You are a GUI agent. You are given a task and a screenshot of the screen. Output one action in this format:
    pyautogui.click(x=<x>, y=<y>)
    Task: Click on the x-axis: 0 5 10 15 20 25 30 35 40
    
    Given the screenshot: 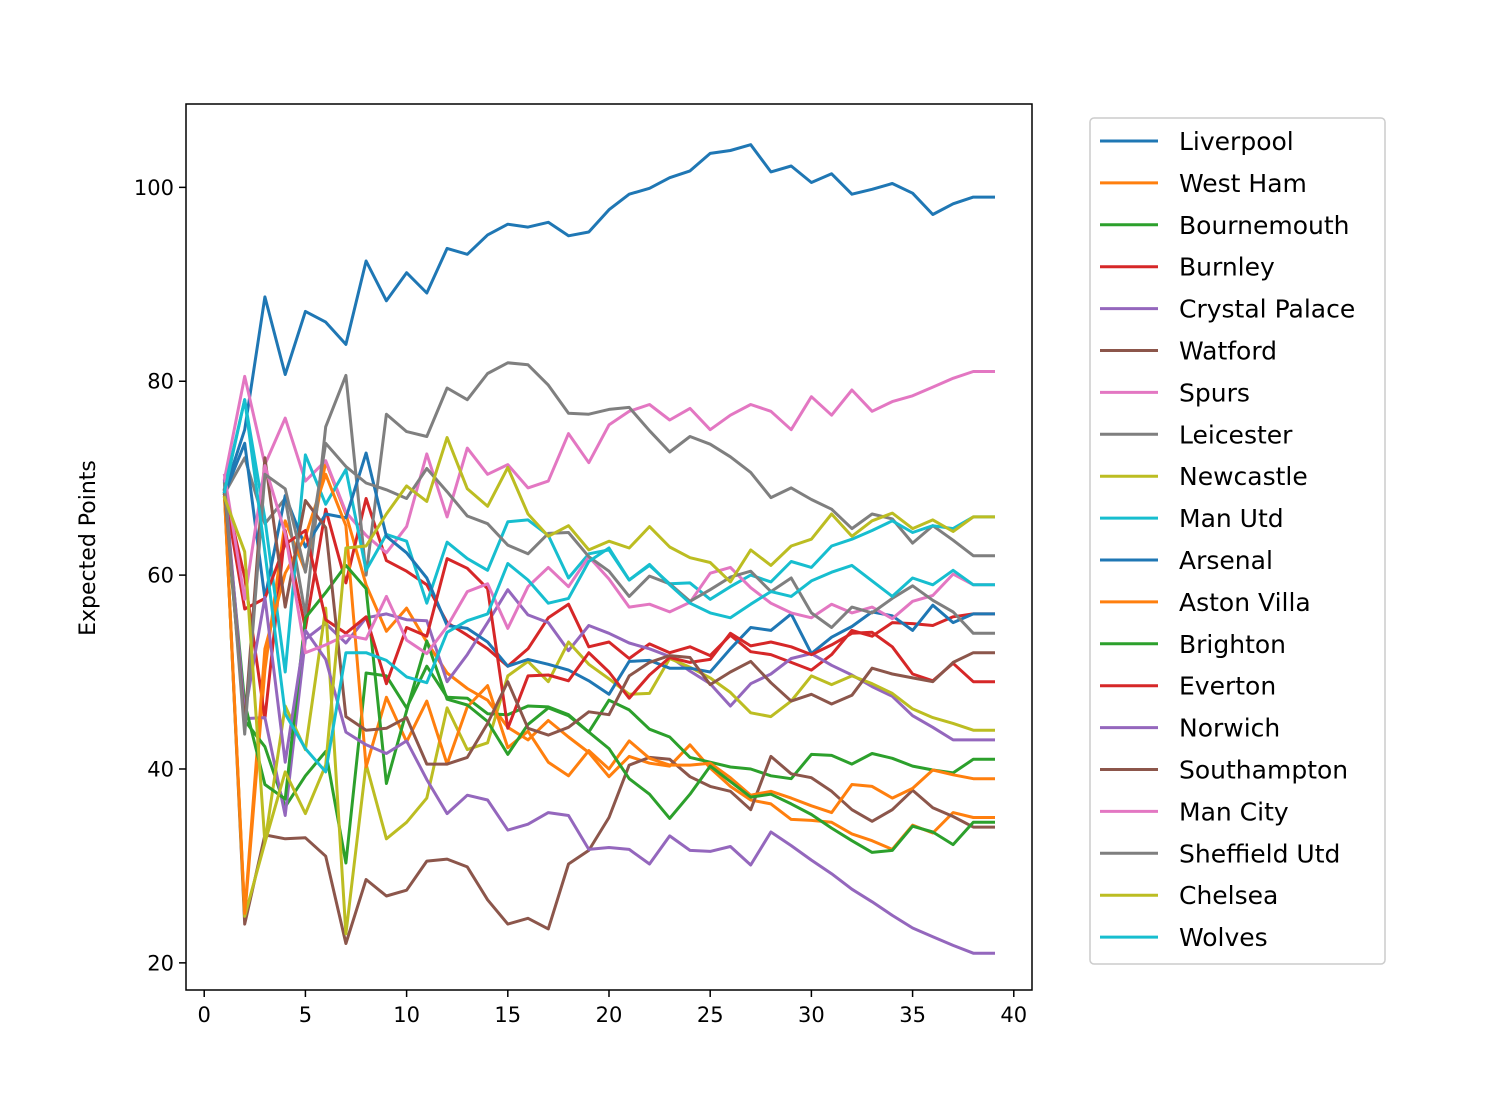 What is the action you would take?
    pyautogui.click(x=612, y=1008)
    